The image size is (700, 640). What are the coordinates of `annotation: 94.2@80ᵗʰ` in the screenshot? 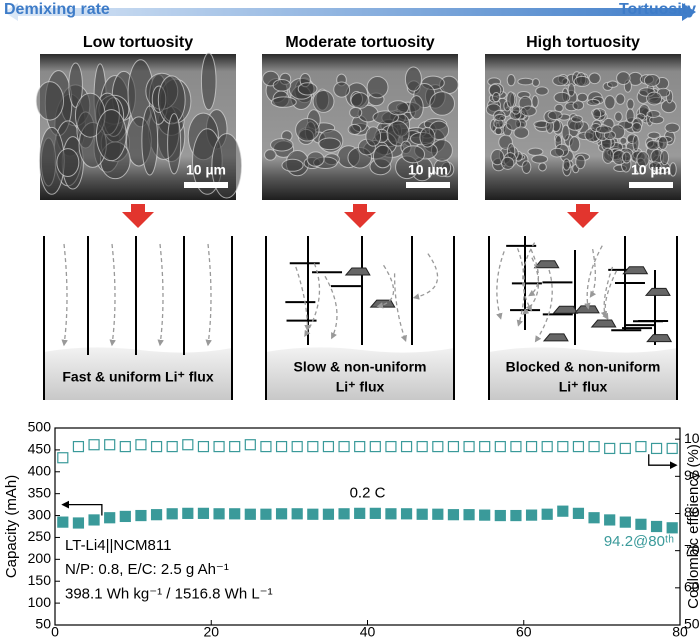 It's located at (639, 541).